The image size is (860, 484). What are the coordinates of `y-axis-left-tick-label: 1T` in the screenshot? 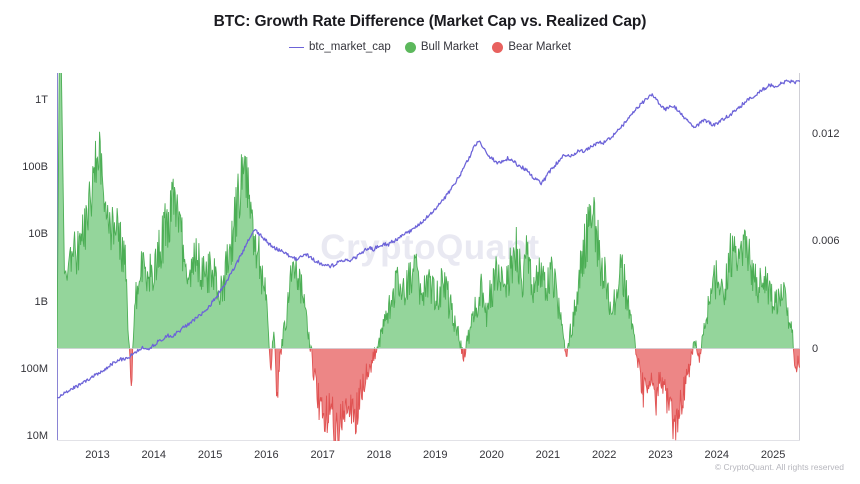 It's located at (41, 100).